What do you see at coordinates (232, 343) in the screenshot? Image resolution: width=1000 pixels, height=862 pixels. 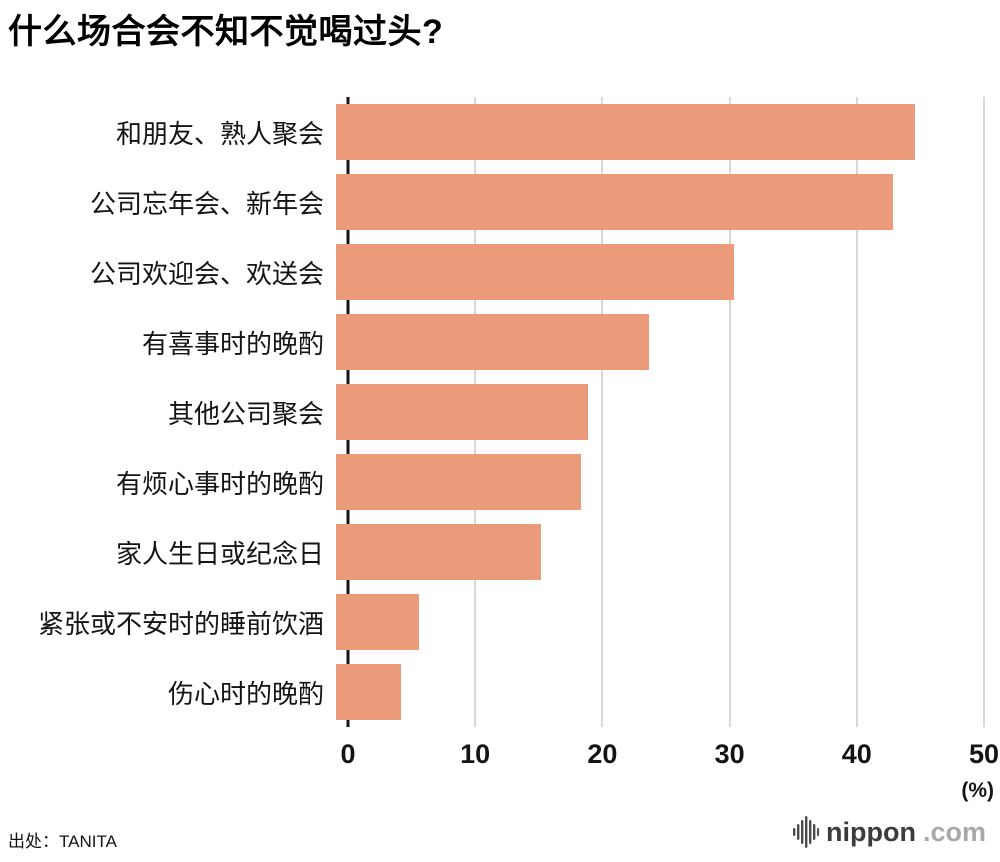 I see `category-label: 有喜事时的晚酌` at bounding box center [232, 343].